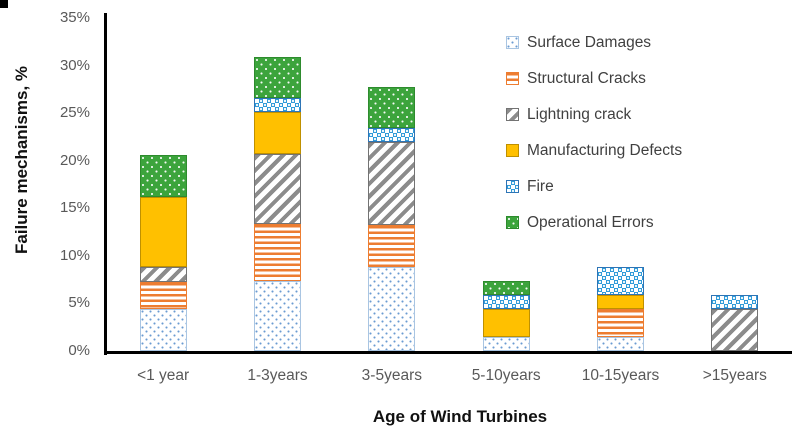  I want to click on y-axis-line, so click(105, 184).